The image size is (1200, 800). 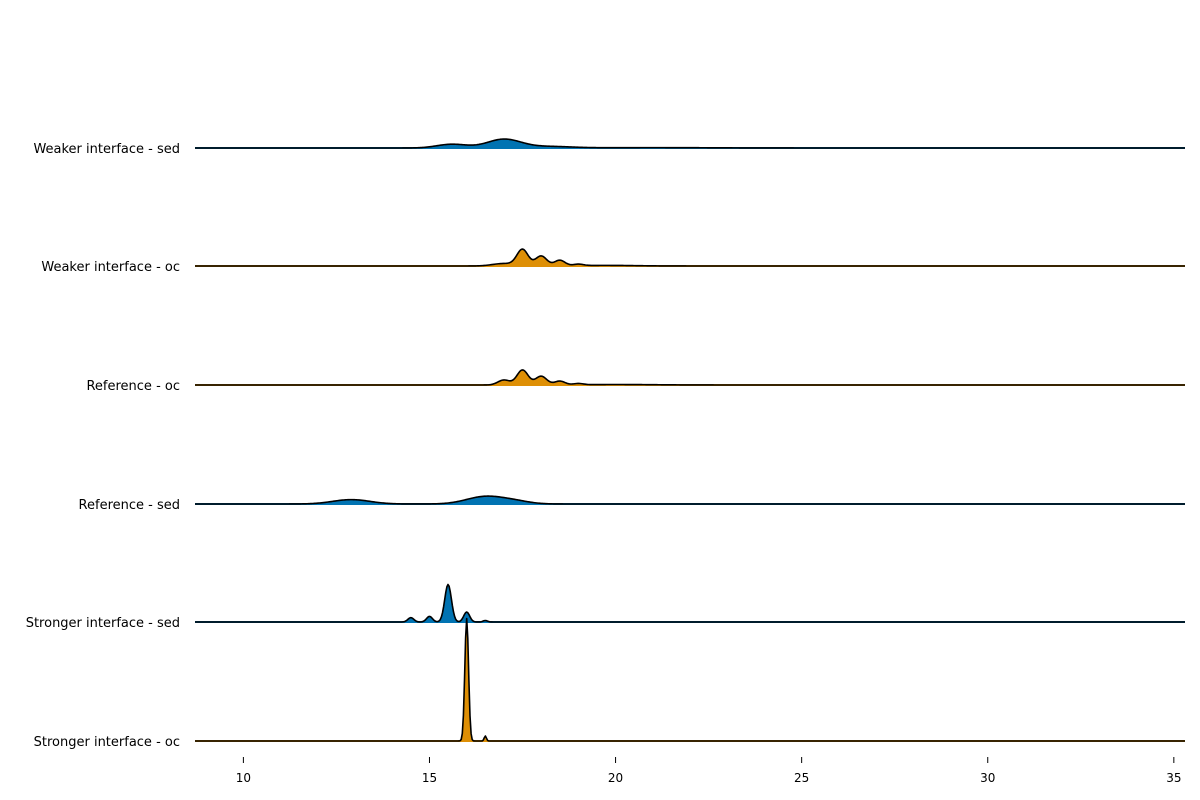 I want to click on ridge-area-stronger-interface-oc, so click(x=690, y=679).